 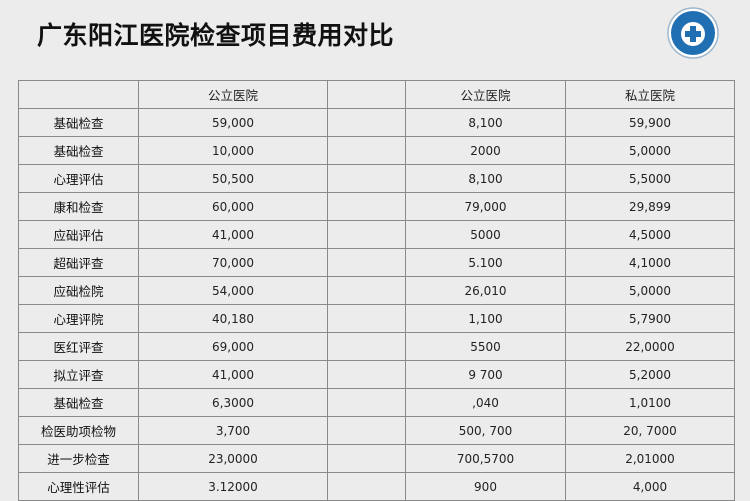 I want to click on cost-cell: 69,000, so click(x=233, y=346).